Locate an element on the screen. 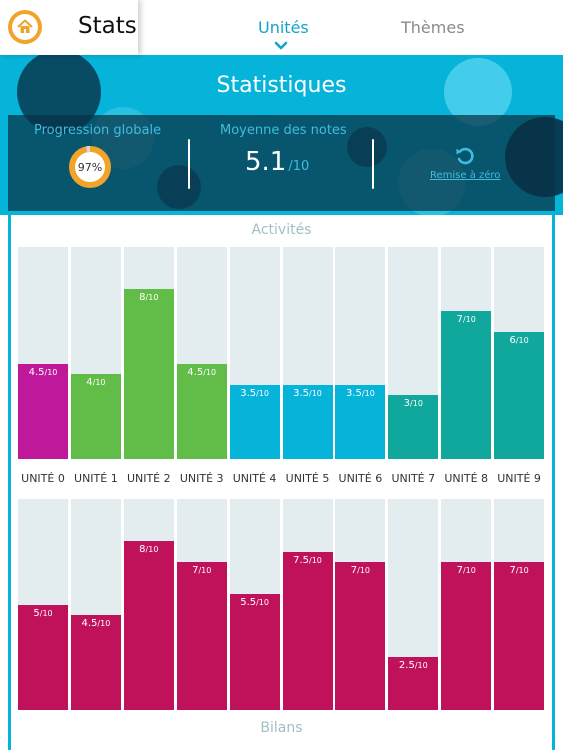  chevron-down-icon is located at coordinates (281, 45).